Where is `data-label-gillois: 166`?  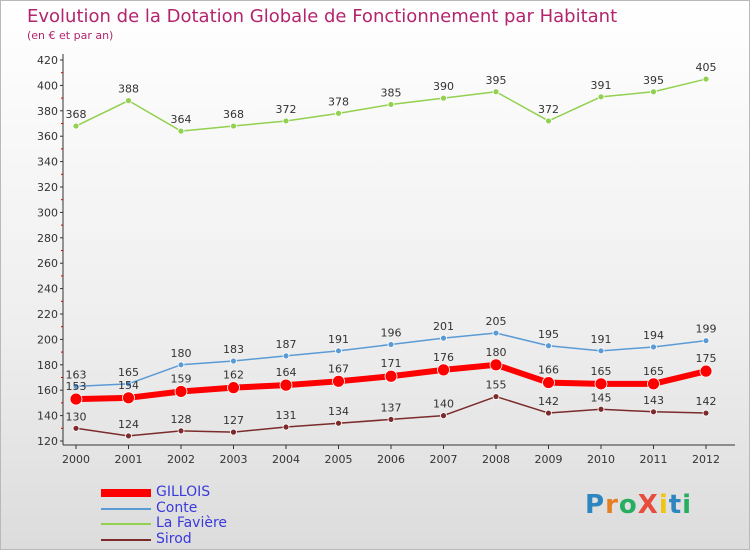
data-label-gillois: 166 is located at coordinates (548, 370).